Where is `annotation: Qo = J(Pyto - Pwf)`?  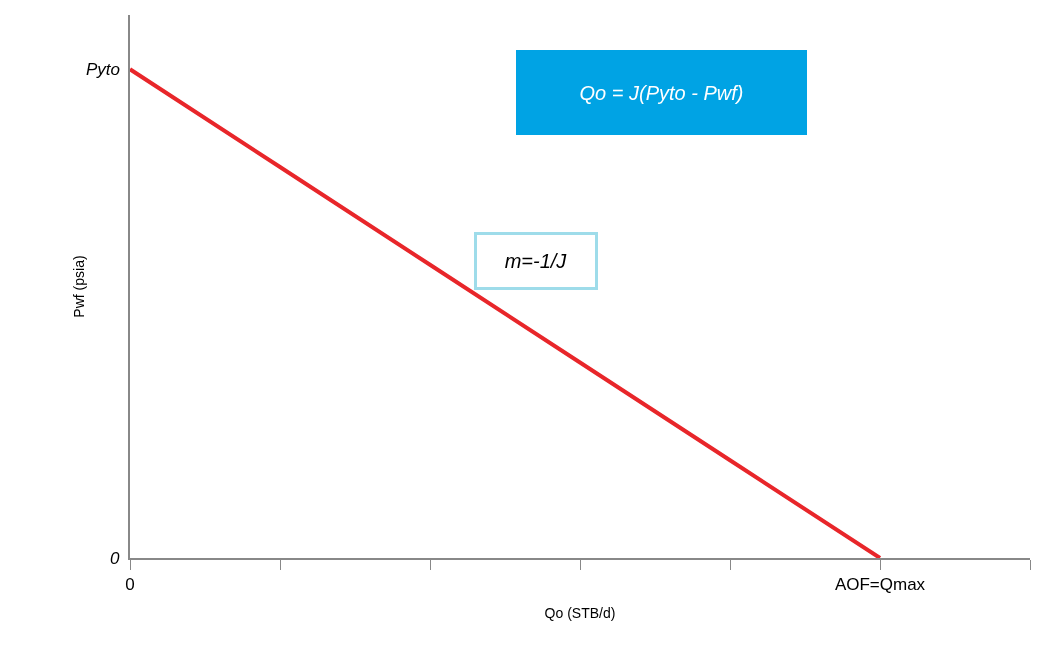
annotation: Qo = J(Pyto - Pwf) is located at coordinates (661, 92).